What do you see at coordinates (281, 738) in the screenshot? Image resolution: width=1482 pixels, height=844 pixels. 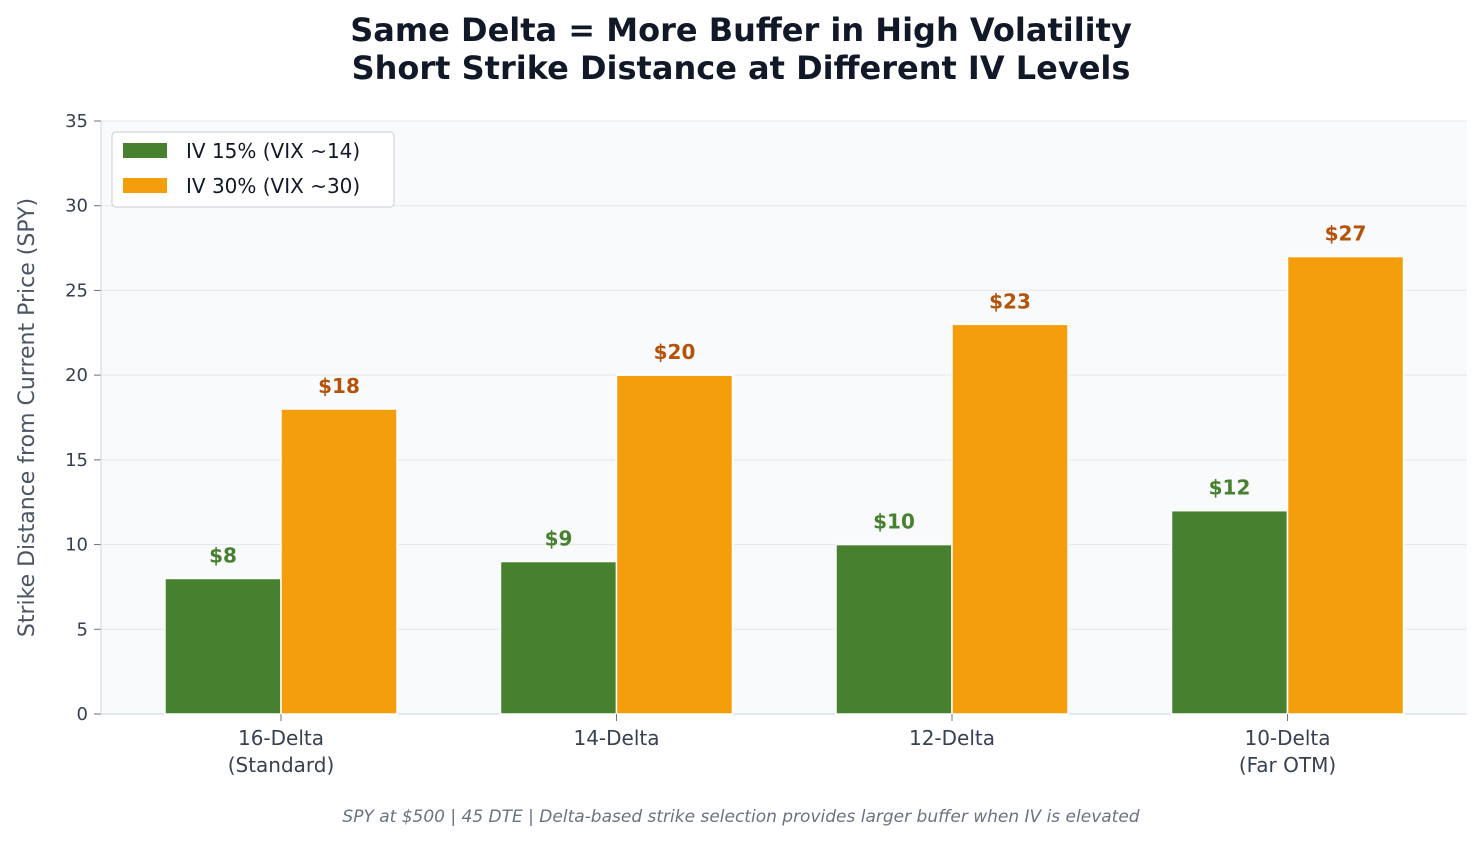 I see `x-tick-label: 16-Delta` at bounding box center [281, 738].